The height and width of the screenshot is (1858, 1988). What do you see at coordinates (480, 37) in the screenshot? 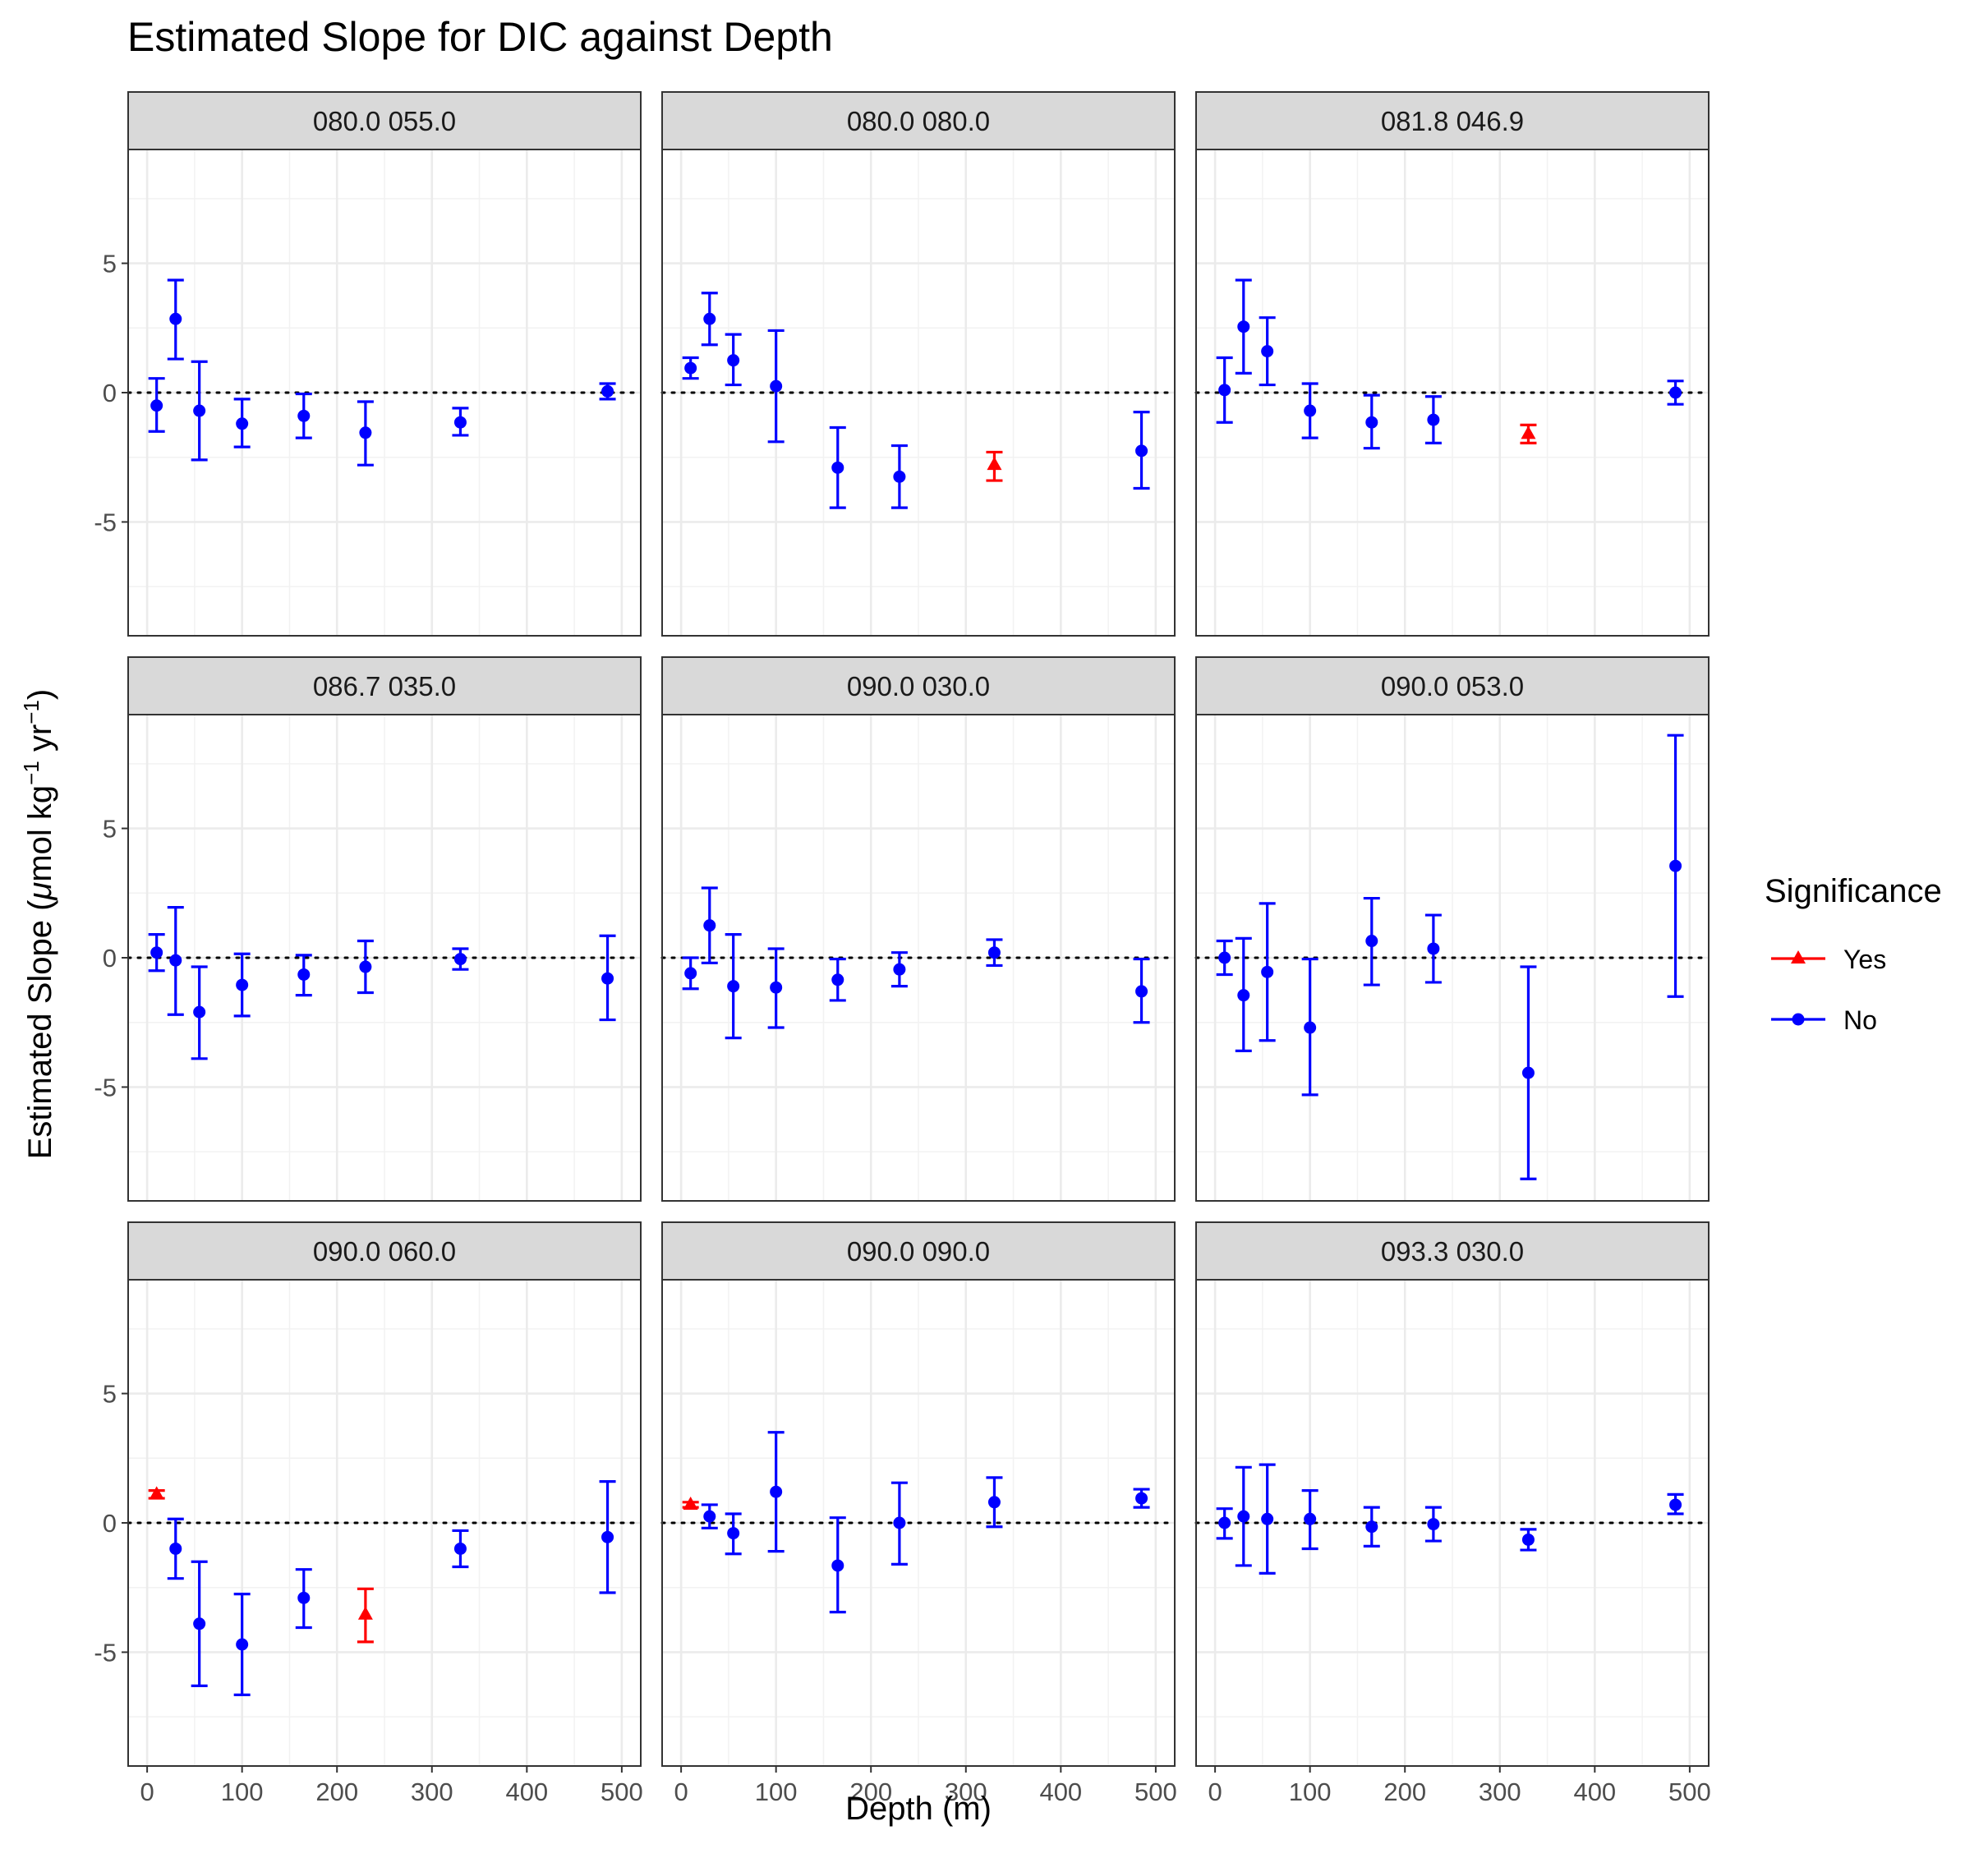
I see `chart-title: Estimated Slope for DIC against Depth` at bounding box center [480, 37].